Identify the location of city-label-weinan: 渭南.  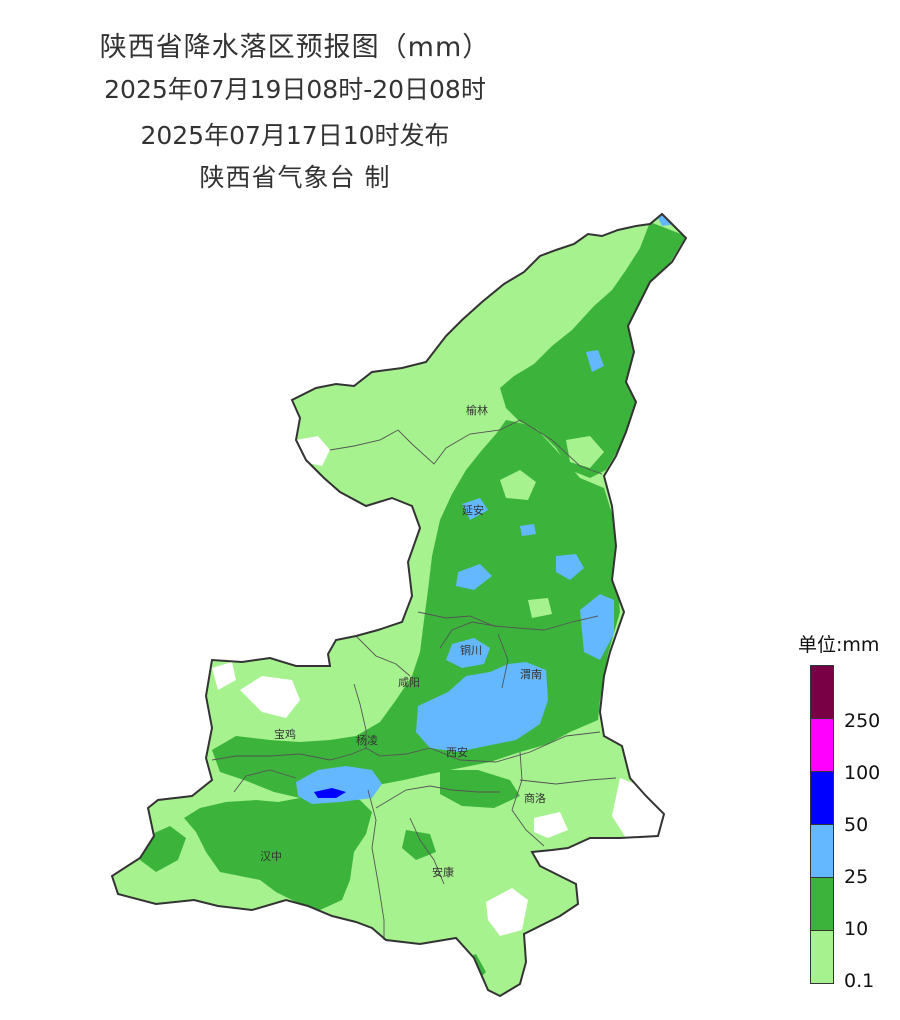
(531, 674).